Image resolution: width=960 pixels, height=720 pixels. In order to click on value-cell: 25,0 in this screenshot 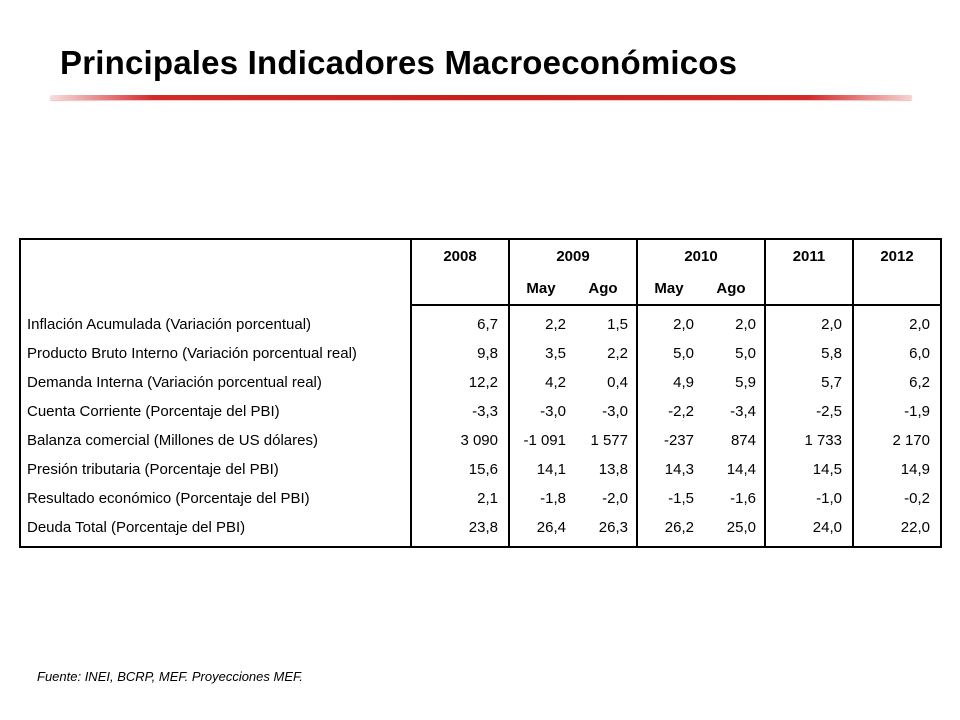, I will do `click(733, 530)`.